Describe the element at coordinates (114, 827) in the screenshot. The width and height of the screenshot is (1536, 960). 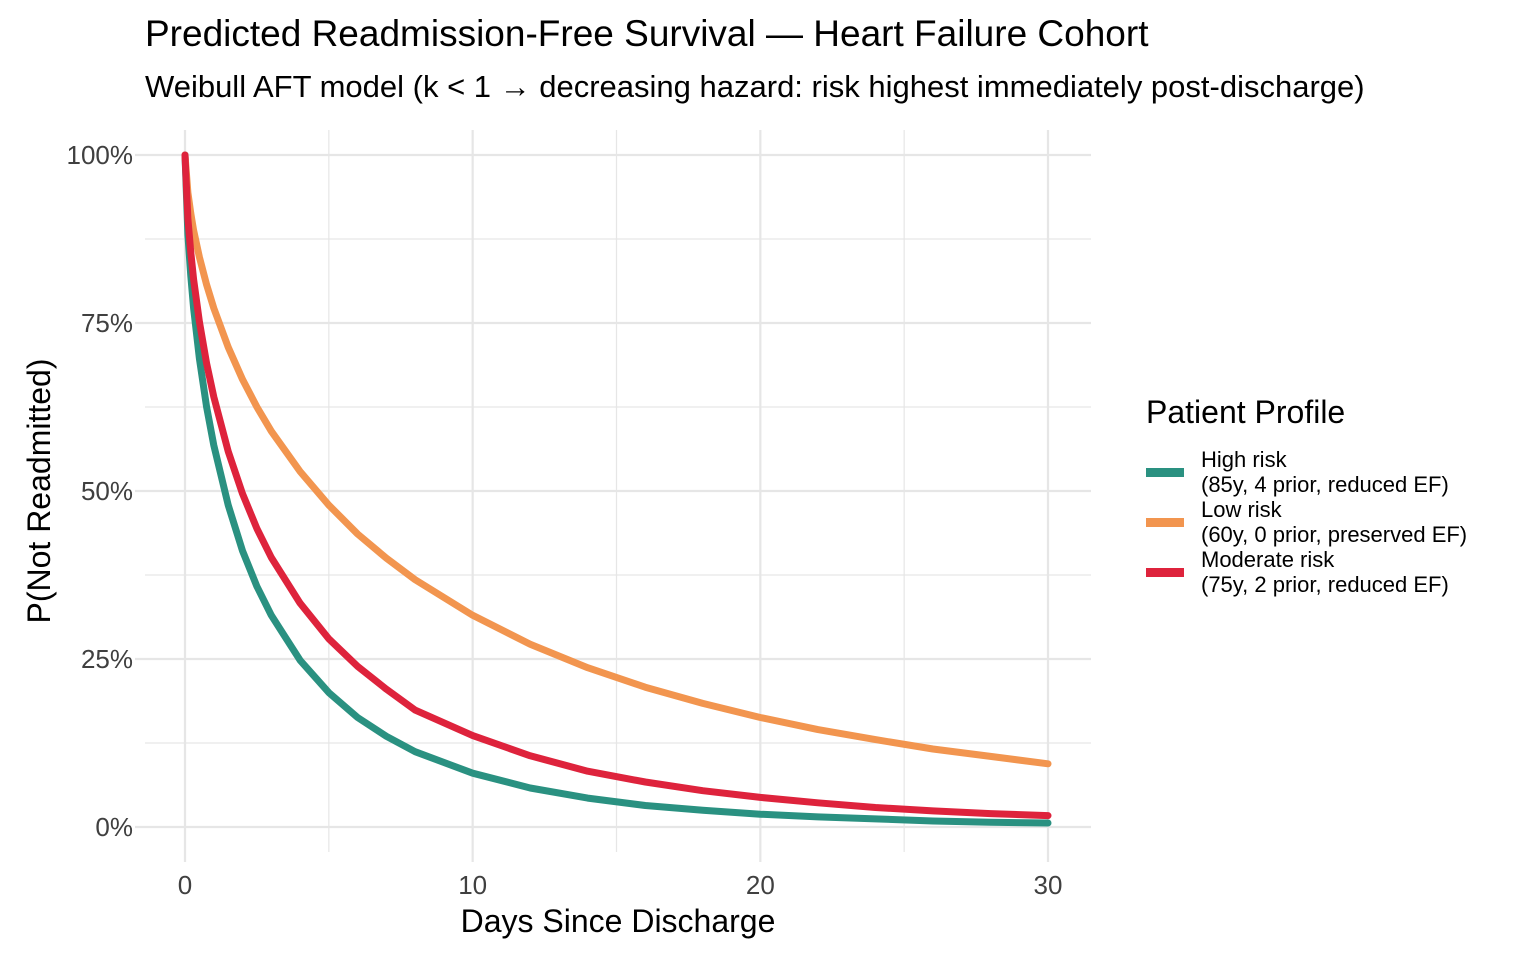
I see `y-tick-label: 0%` at that location.